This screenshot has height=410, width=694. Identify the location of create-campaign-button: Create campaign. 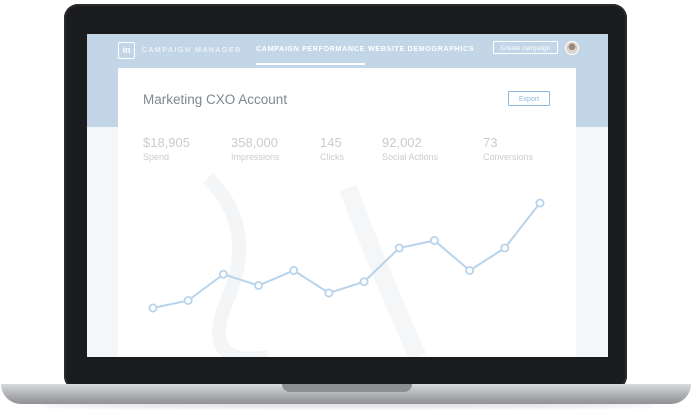
(525, 47).